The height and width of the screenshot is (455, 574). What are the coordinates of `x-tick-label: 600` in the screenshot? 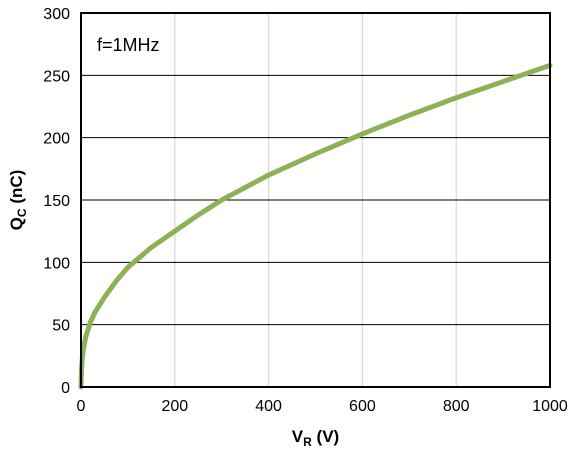 It's located at (362, 406).